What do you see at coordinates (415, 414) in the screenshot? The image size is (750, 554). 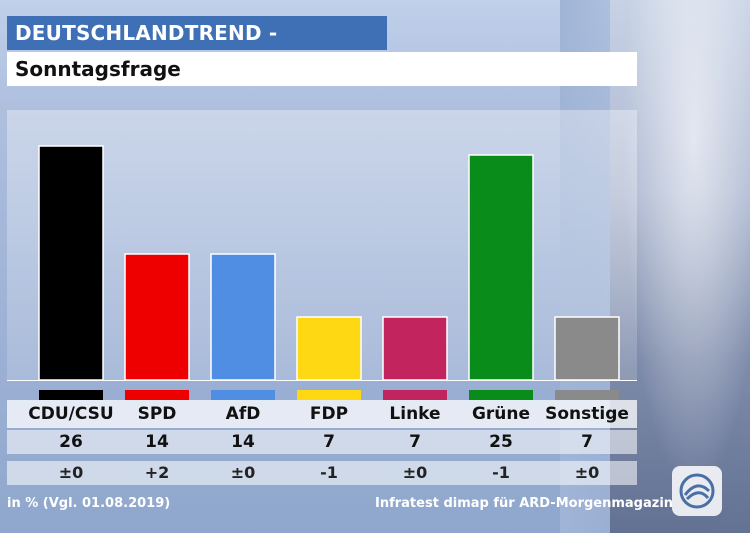 I see `party-label: Linke` at bounding box center [415, 414].